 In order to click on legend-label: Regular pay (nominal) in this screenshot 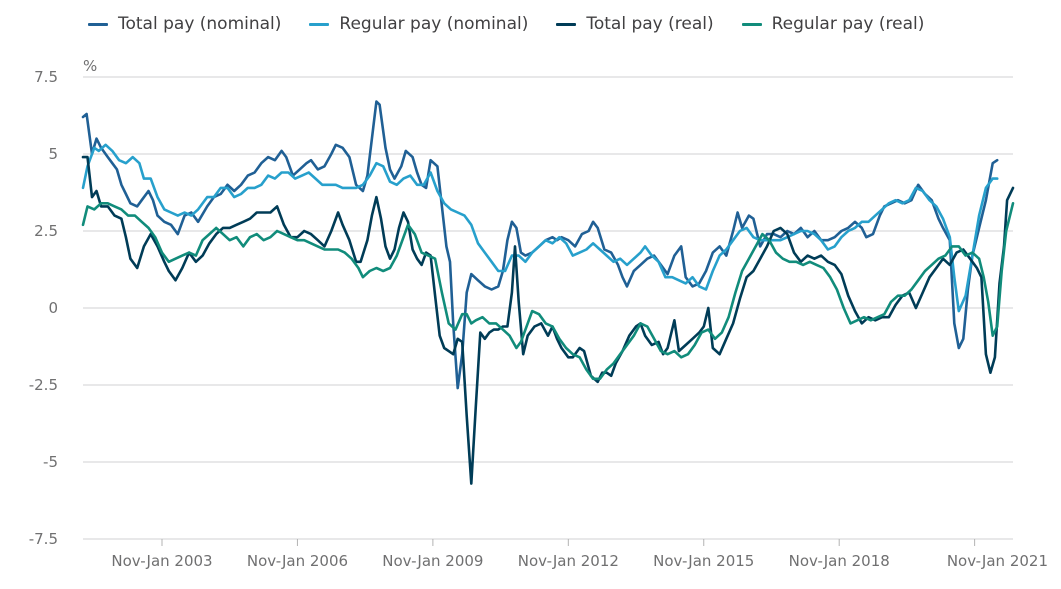, I will do `click(434, 24)`.